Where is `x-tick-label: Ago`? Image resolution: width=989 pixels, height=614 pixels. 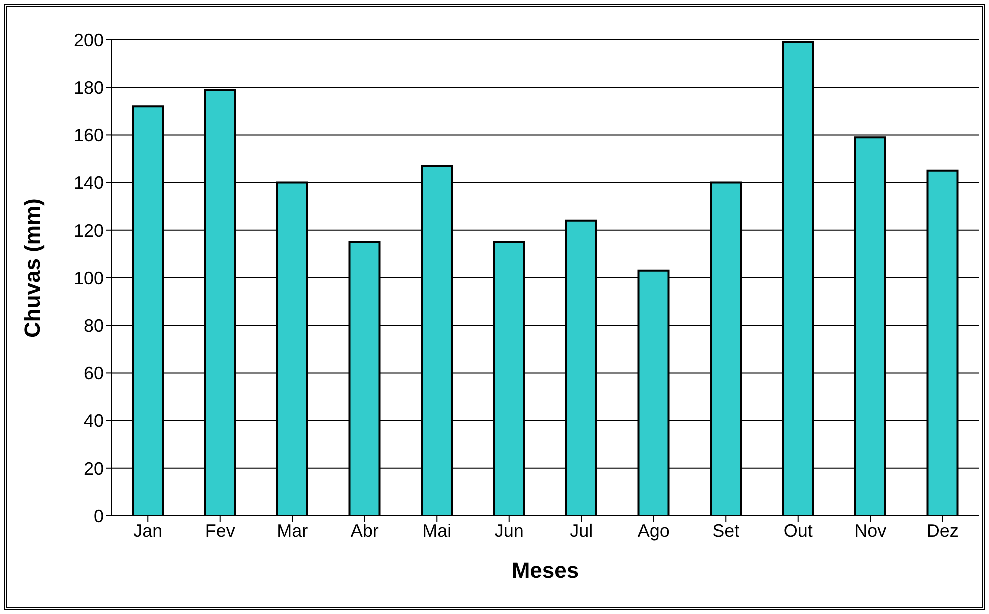 x-tick-label: Ago is located at coordinates (654, 530).